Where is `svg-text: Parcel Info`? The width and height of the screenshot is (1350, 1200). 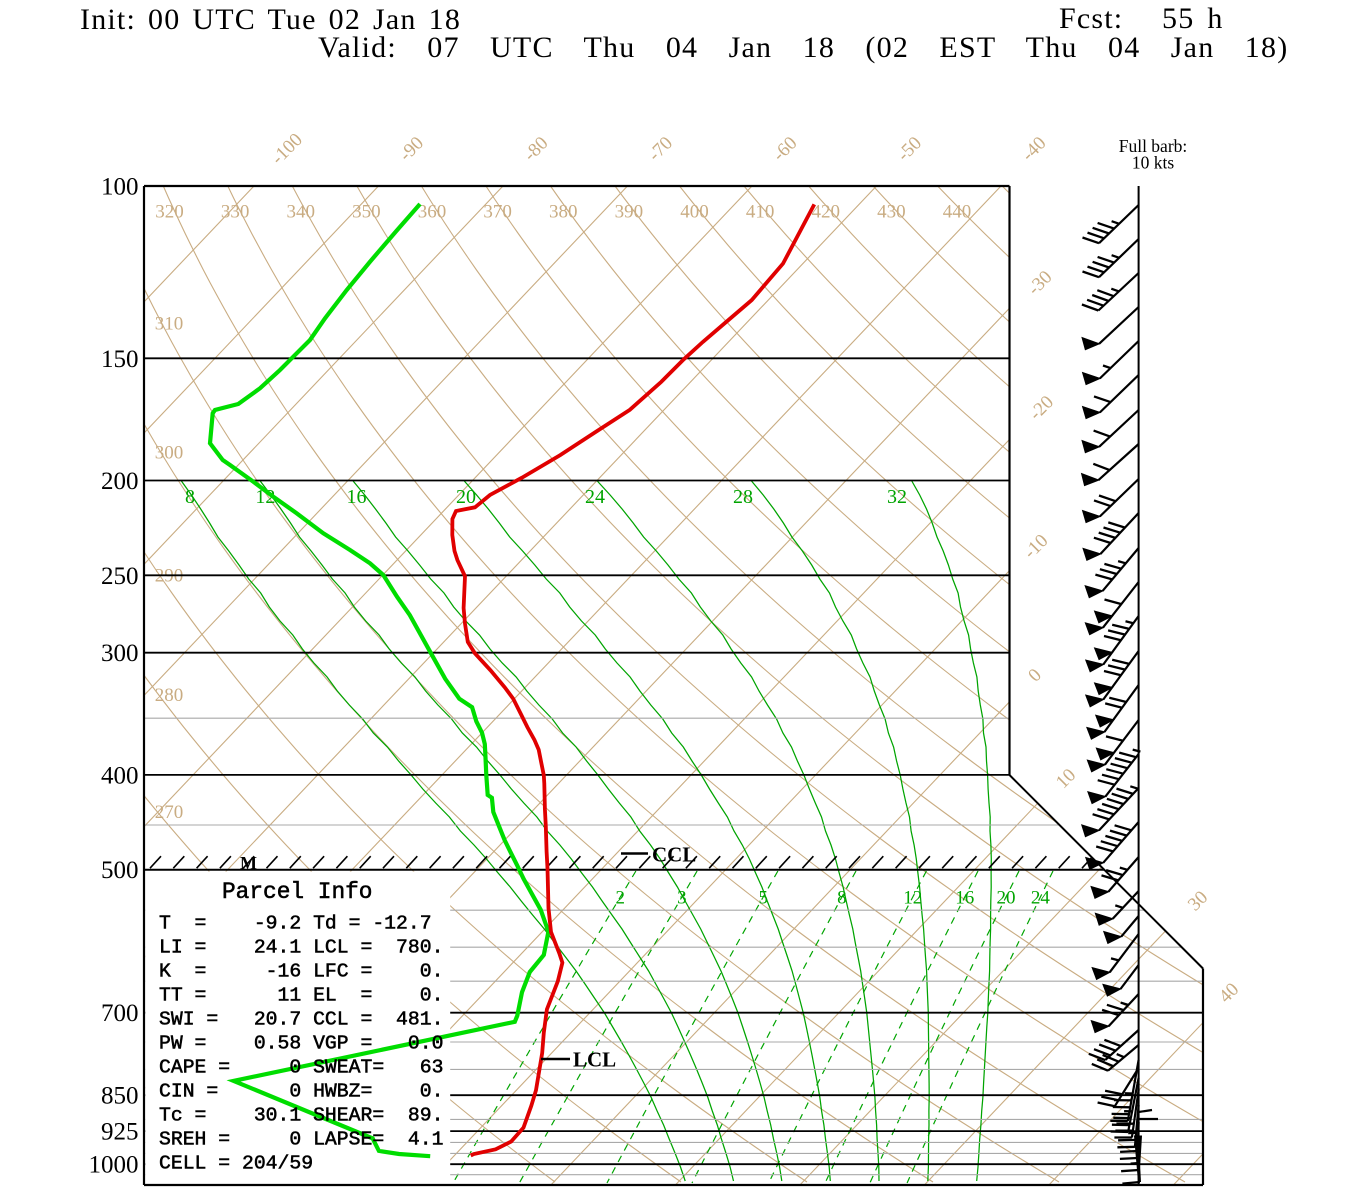 svg-text: Parcel Info is located at coordinates (297, 892).